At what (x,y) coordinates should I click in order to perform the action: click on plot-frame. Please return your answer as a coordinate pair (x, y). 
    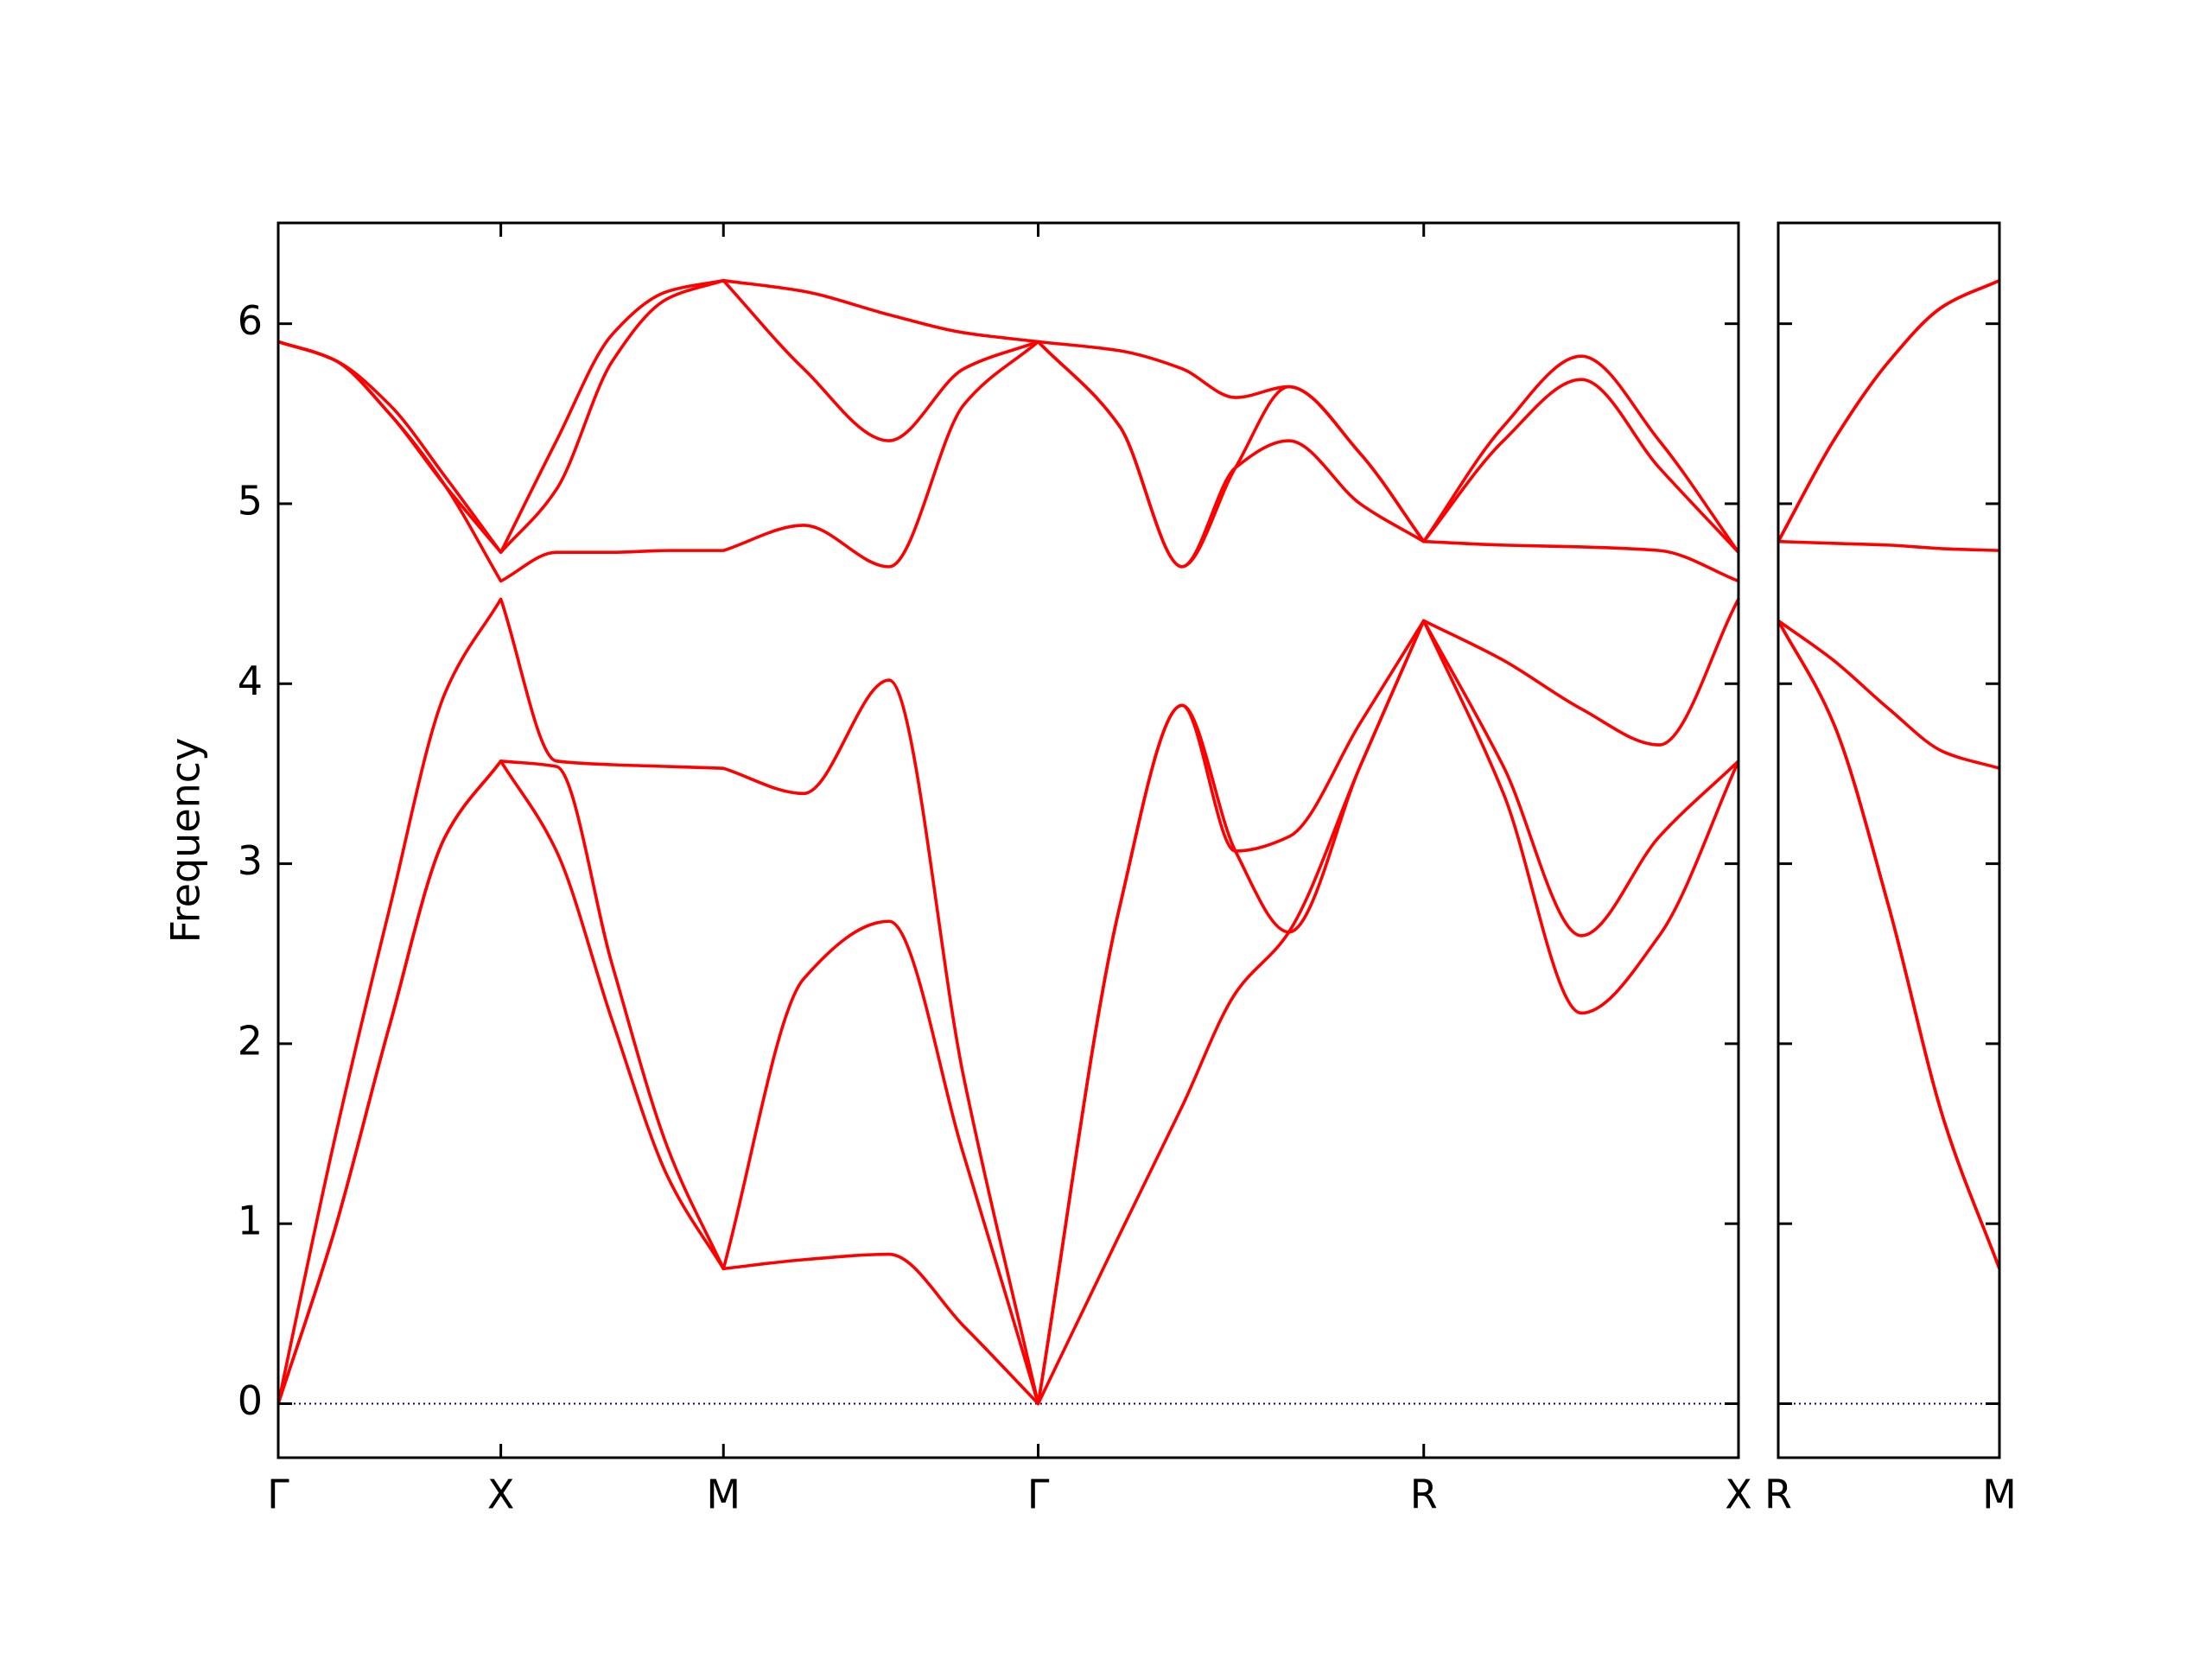
    Looking at the image, I should click on (1889, 840).